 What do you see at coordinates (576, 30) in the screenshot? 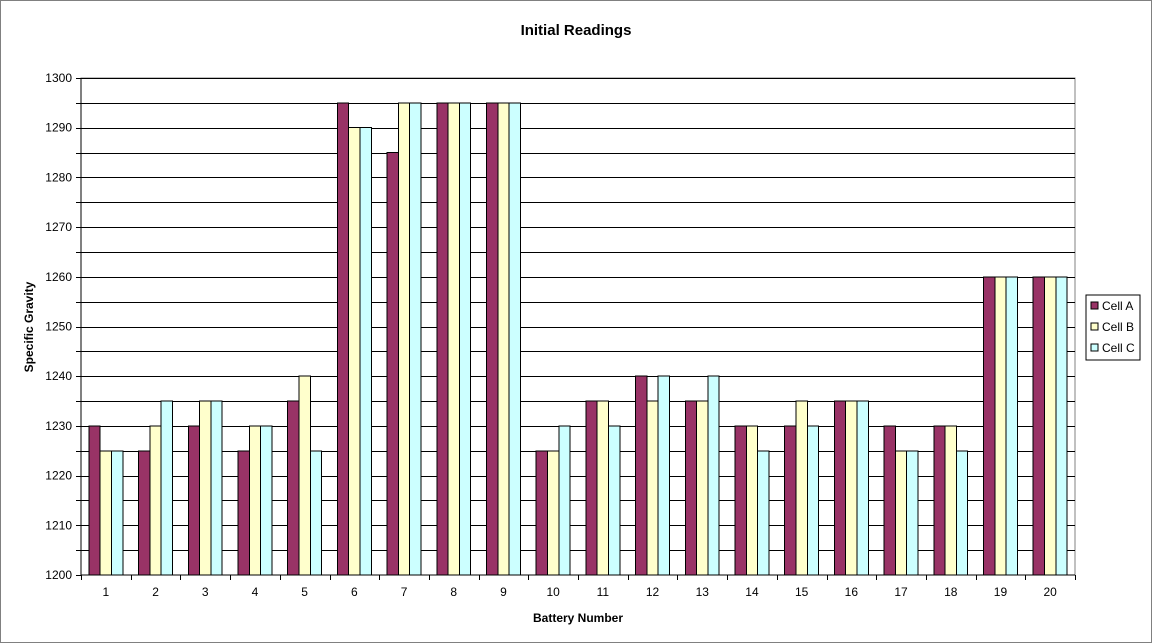
I see `chart-title: Initial Readings` at bounding box center [576, 30].